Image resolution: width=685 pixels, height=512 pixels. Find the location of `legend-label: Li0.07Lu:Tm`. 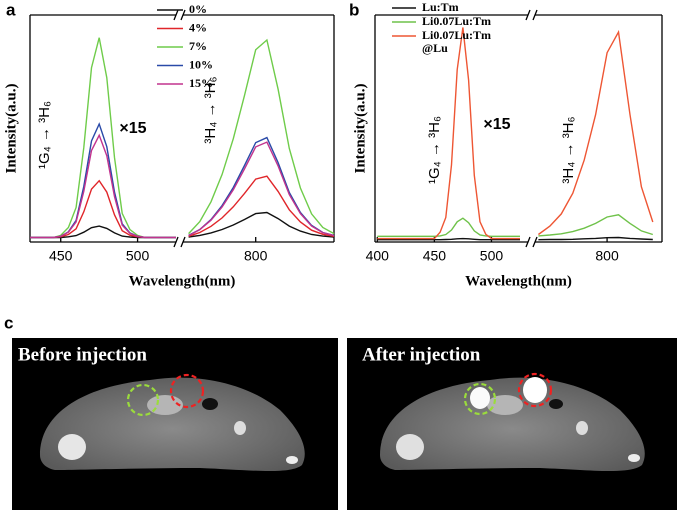

legend-label: Li0.07Lu:Tm is located at coordinates (456, 21).